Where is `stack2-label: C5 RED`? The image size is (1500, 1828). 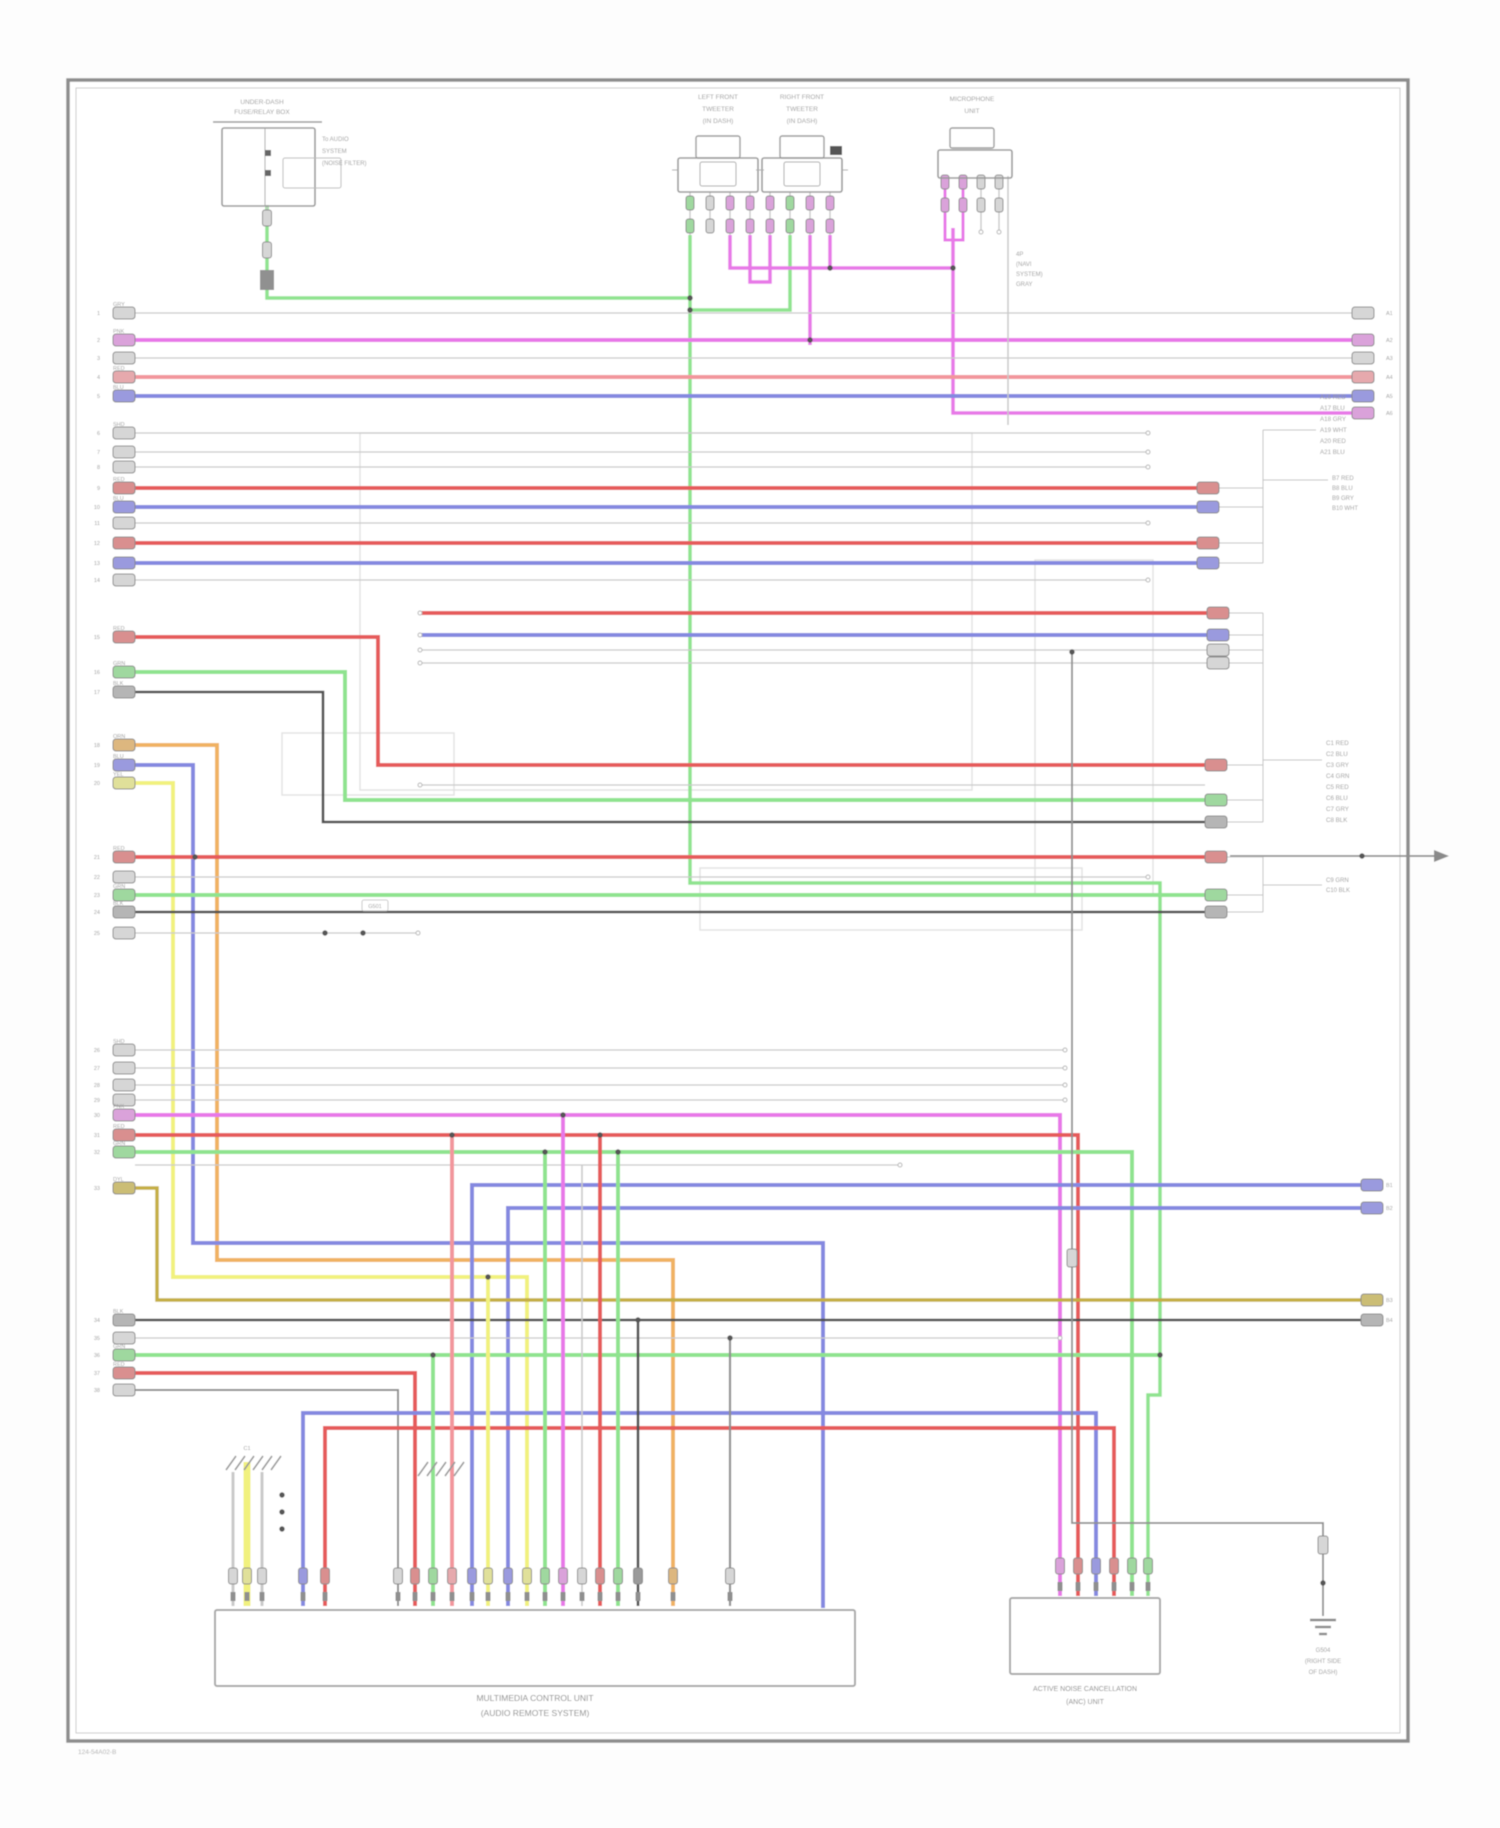 stack2-label: C5 RED is located at coordinates (1337, 787).